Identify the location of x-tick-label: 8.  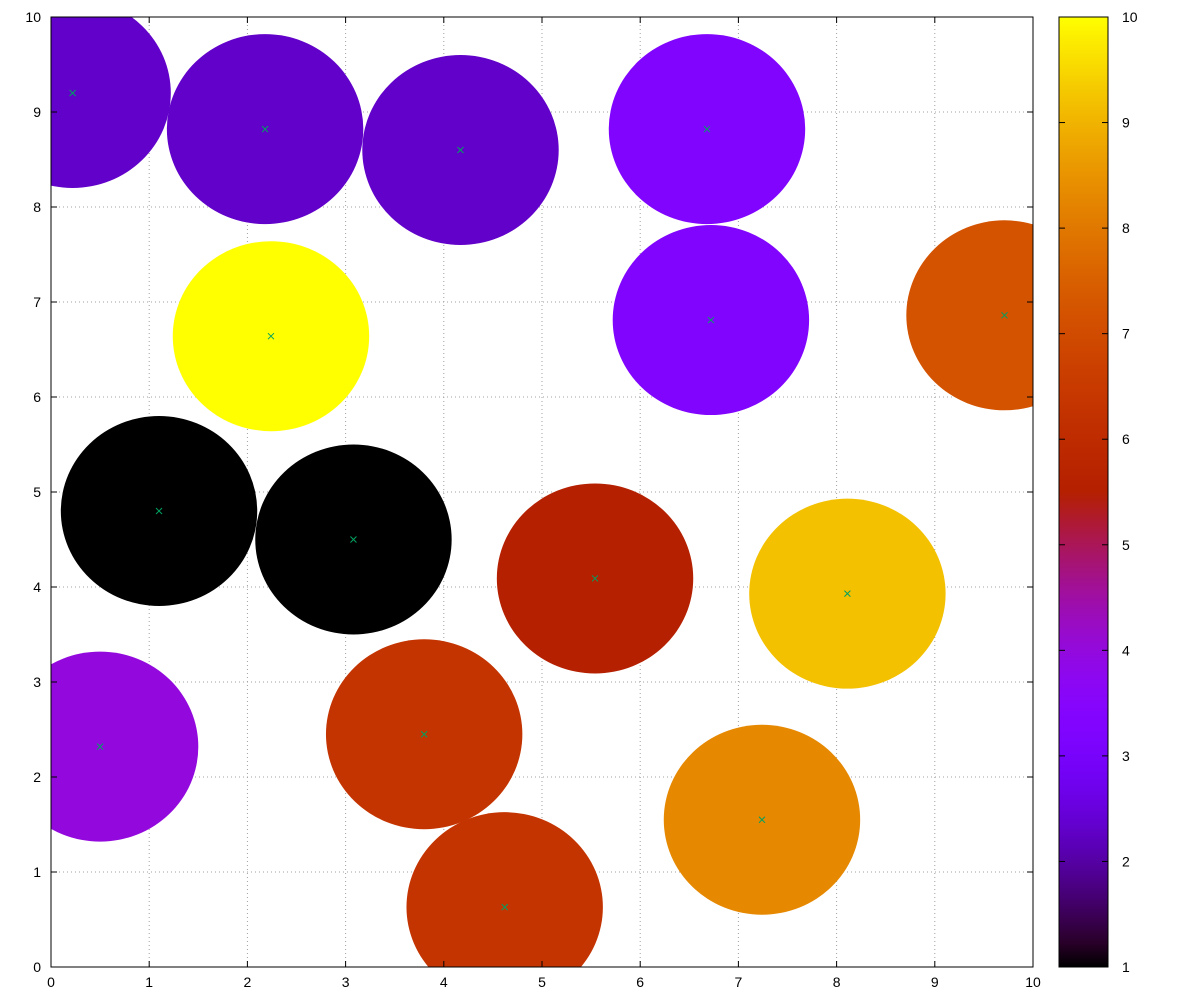
(837, 982).